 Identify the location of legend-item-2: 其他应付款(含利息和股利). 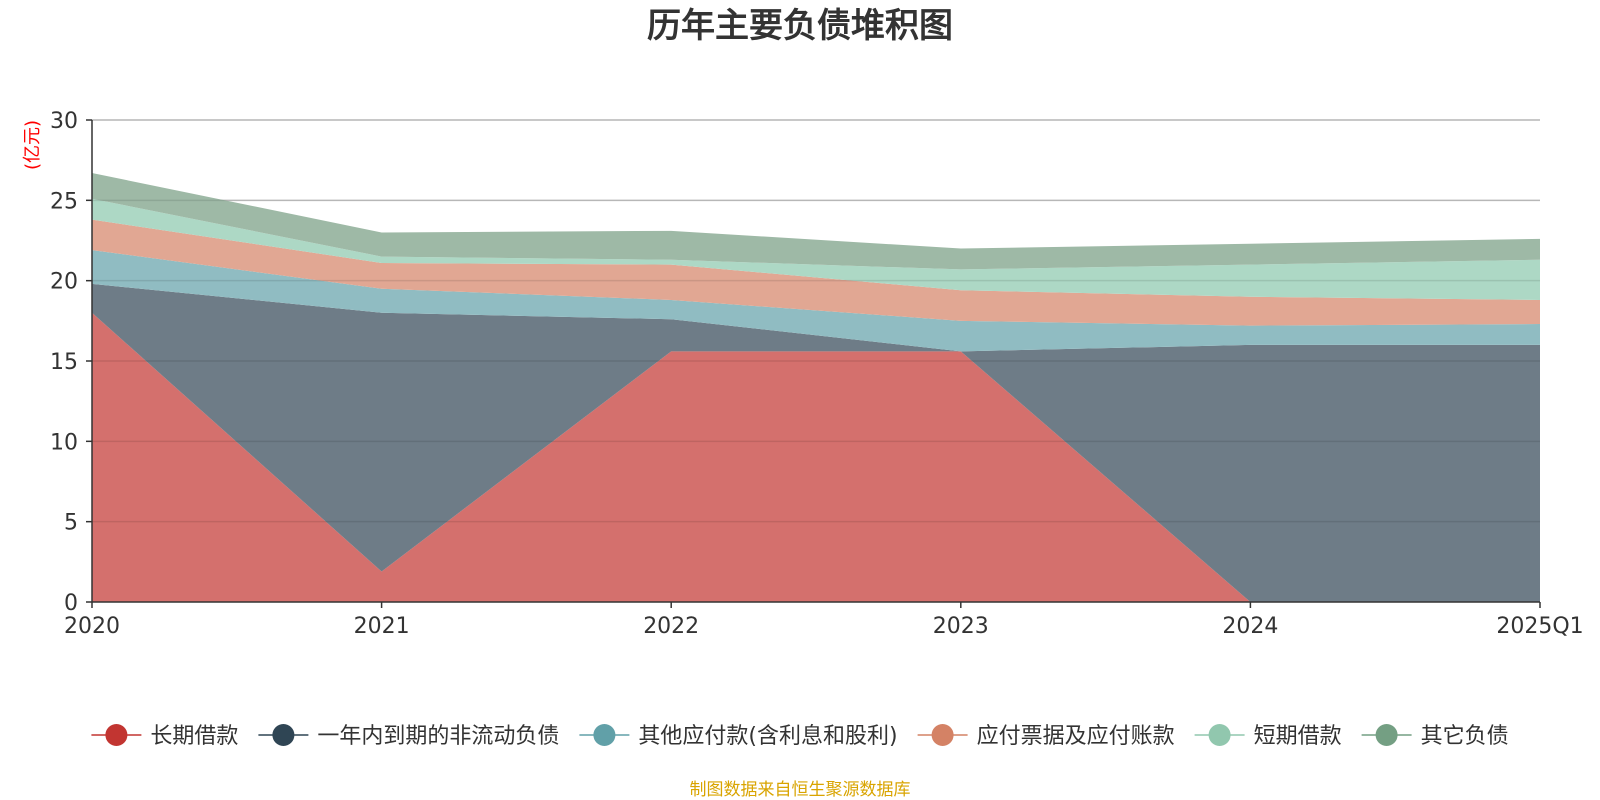
(738, 736).